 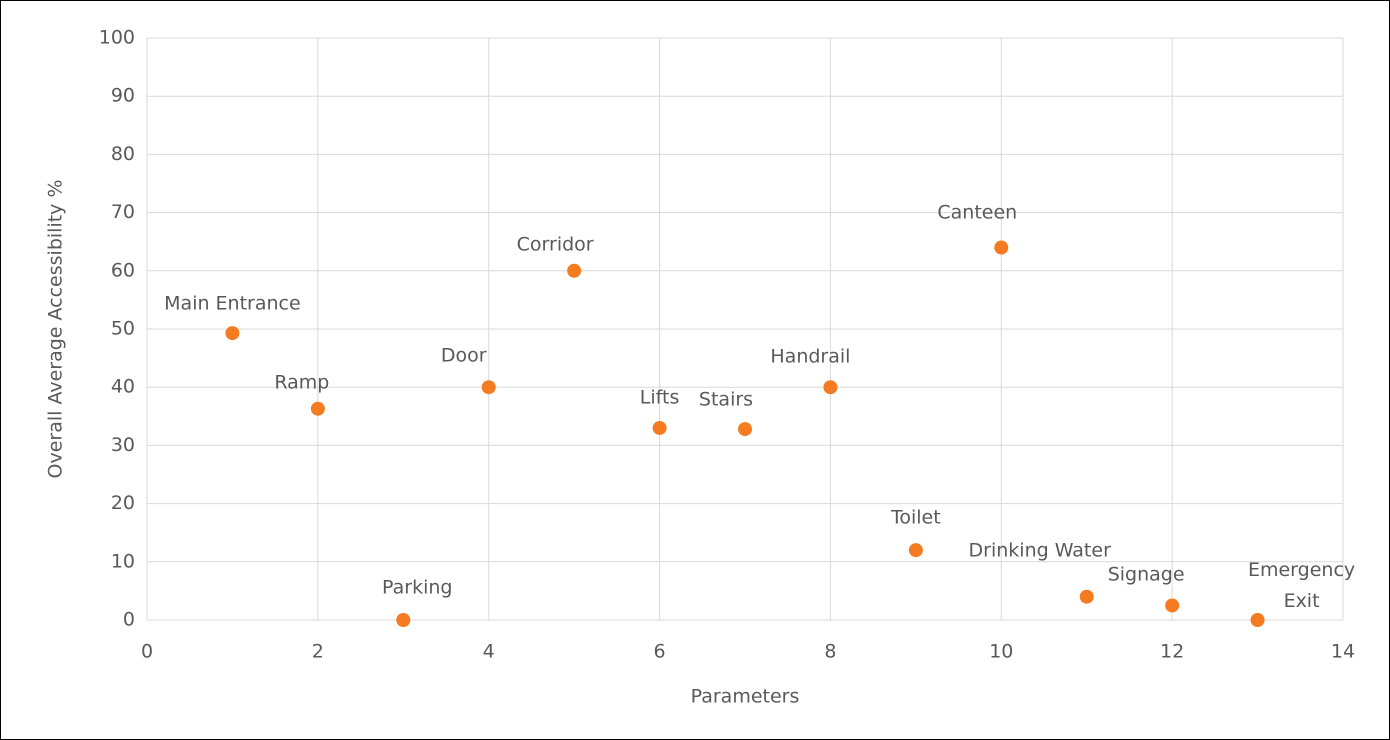 What do you see at coordinates (417, 587) in the screenshot?
I see `point-label: Parking` at bounding box center [417, 587].